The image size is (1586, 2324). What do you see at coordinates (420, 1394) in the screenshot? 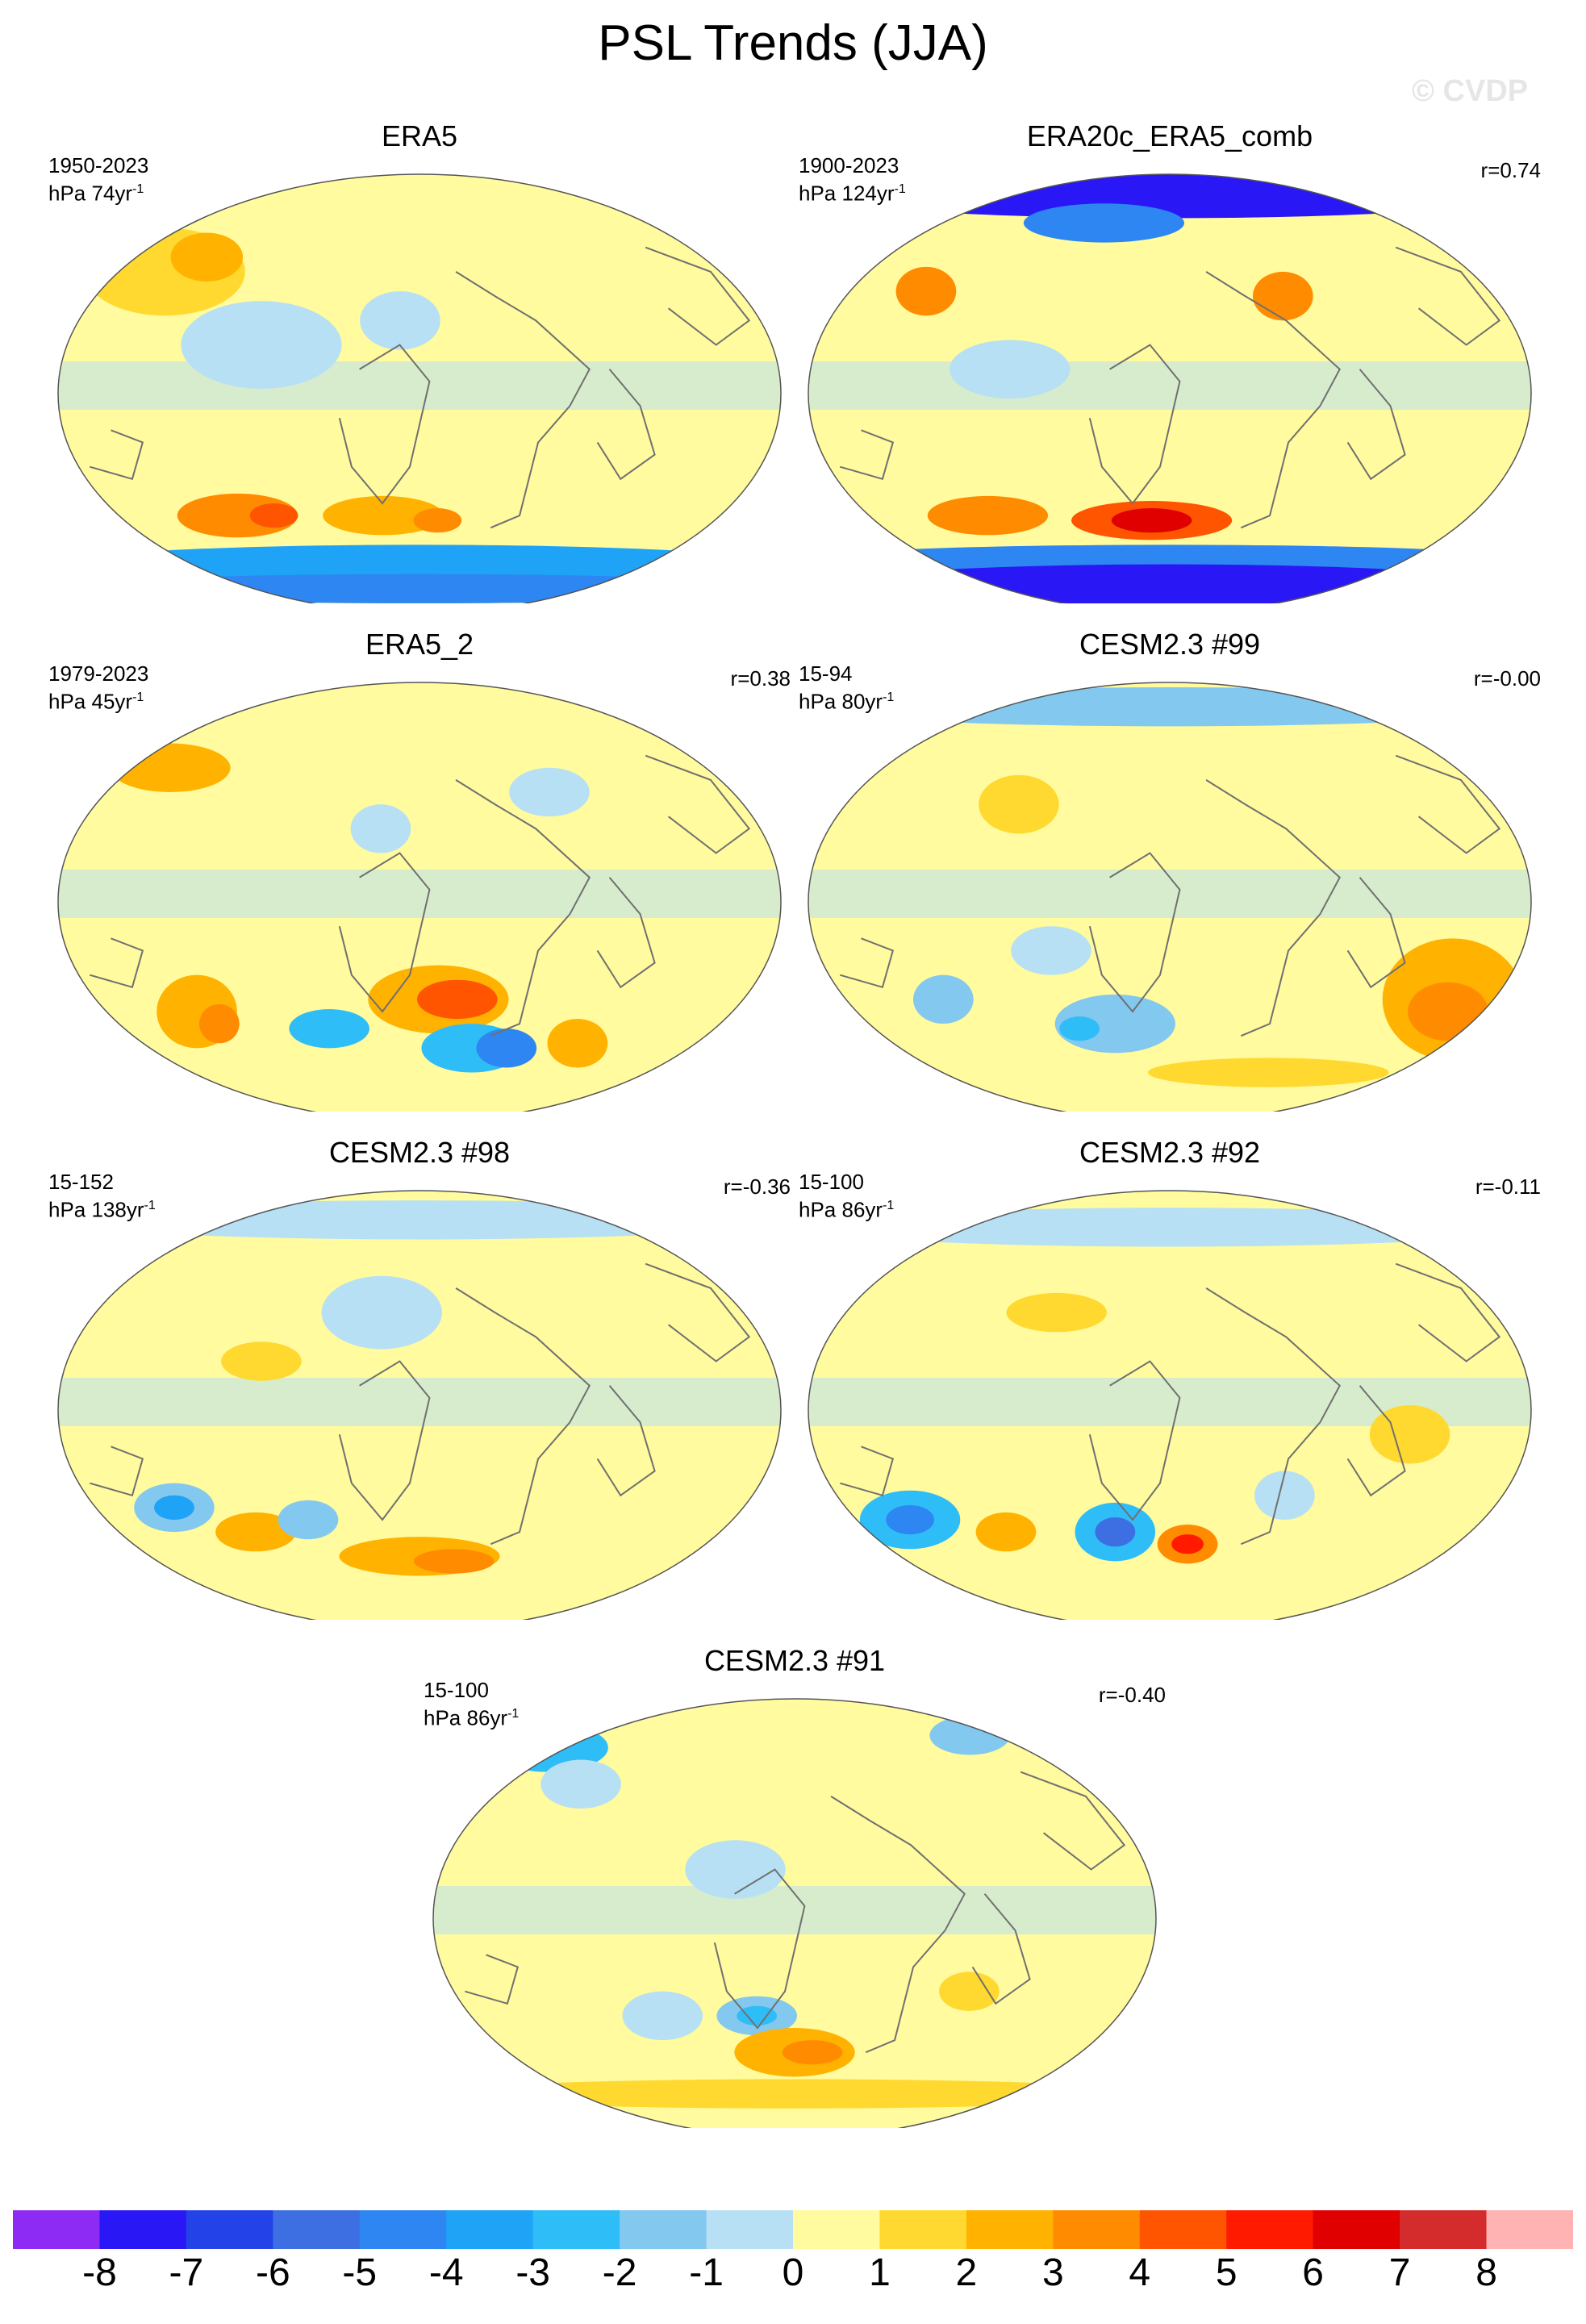
I see `panel-cesm98: CESM2.3 #98 15-152 hPa 138yr-1 r=-0.36` at bounding box center [420, 1394].